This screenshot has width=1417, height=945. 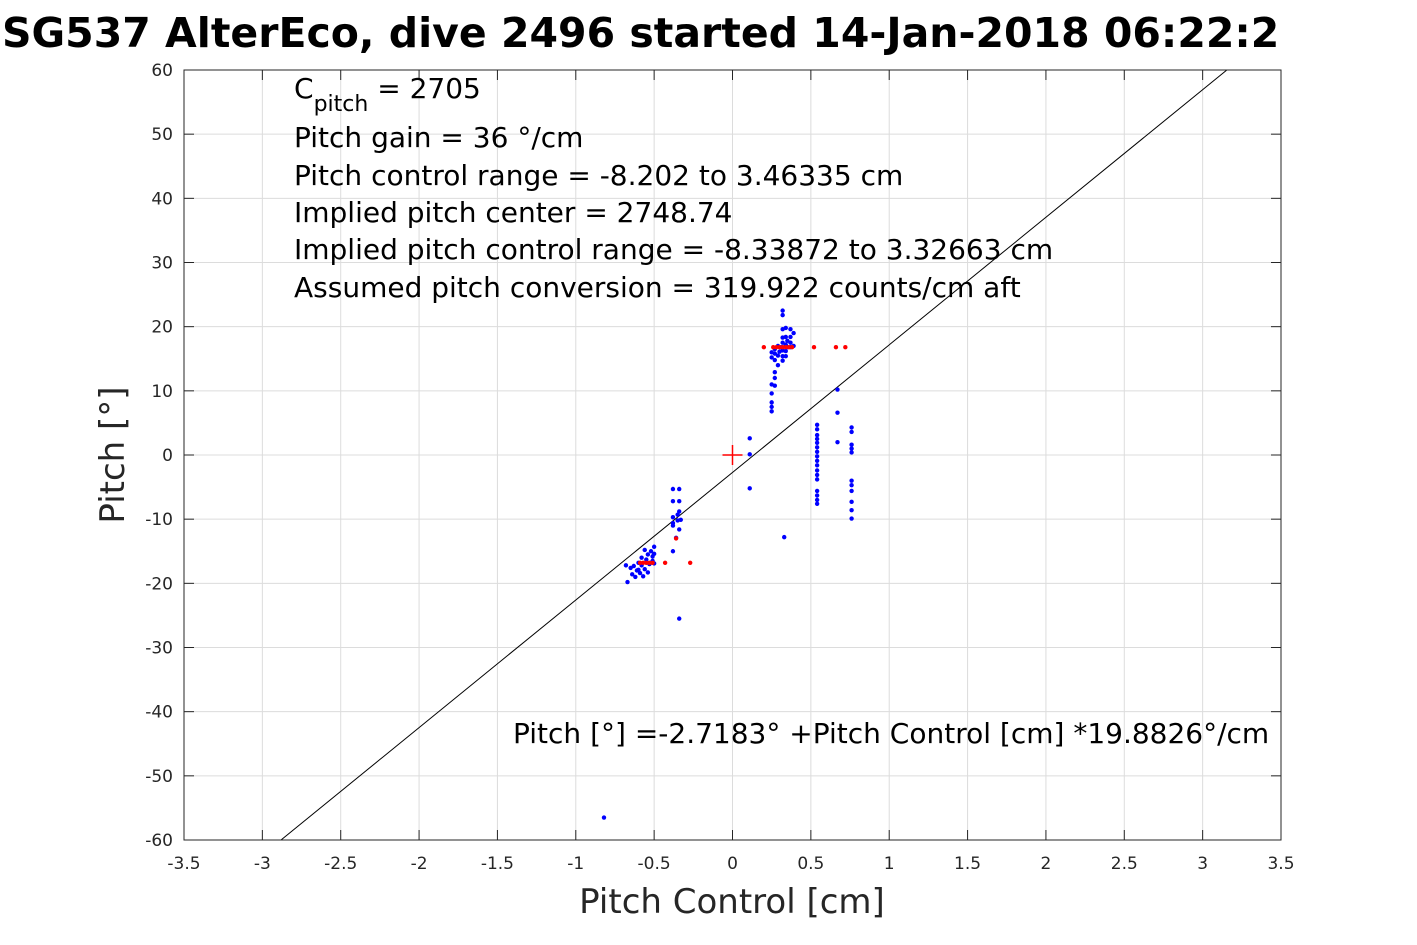 What do you see at coordinates (732, 864) in the screenshot?
I see `x-tick-label: 0` at bounding box center [732, 864].